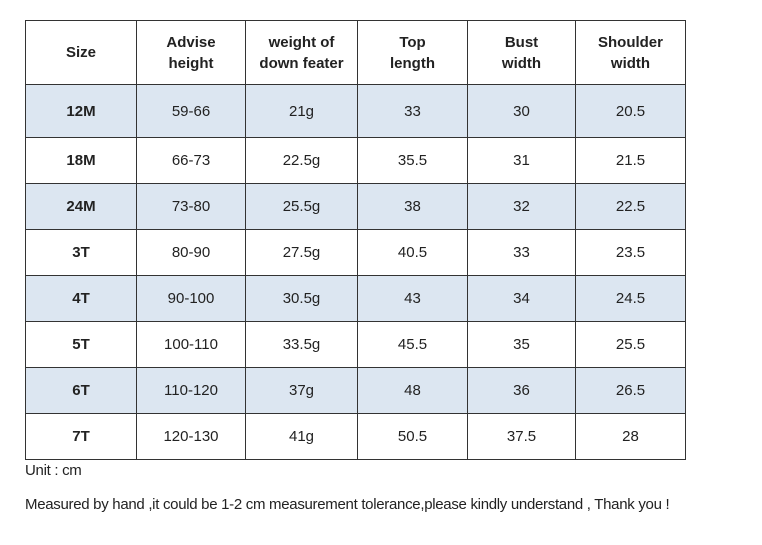  I want to click on header-cell: Bust width, so click(521, 52).